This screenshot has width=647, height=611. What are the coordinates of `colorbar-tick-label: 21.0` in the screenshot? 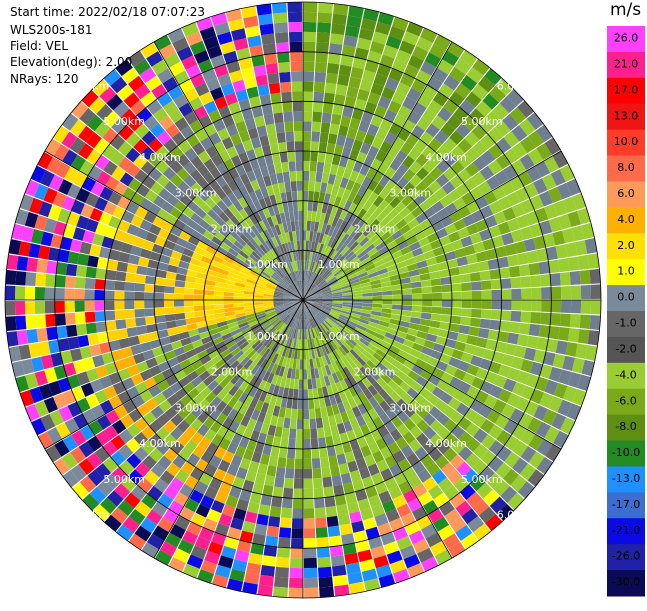 It's located at (626, 63).